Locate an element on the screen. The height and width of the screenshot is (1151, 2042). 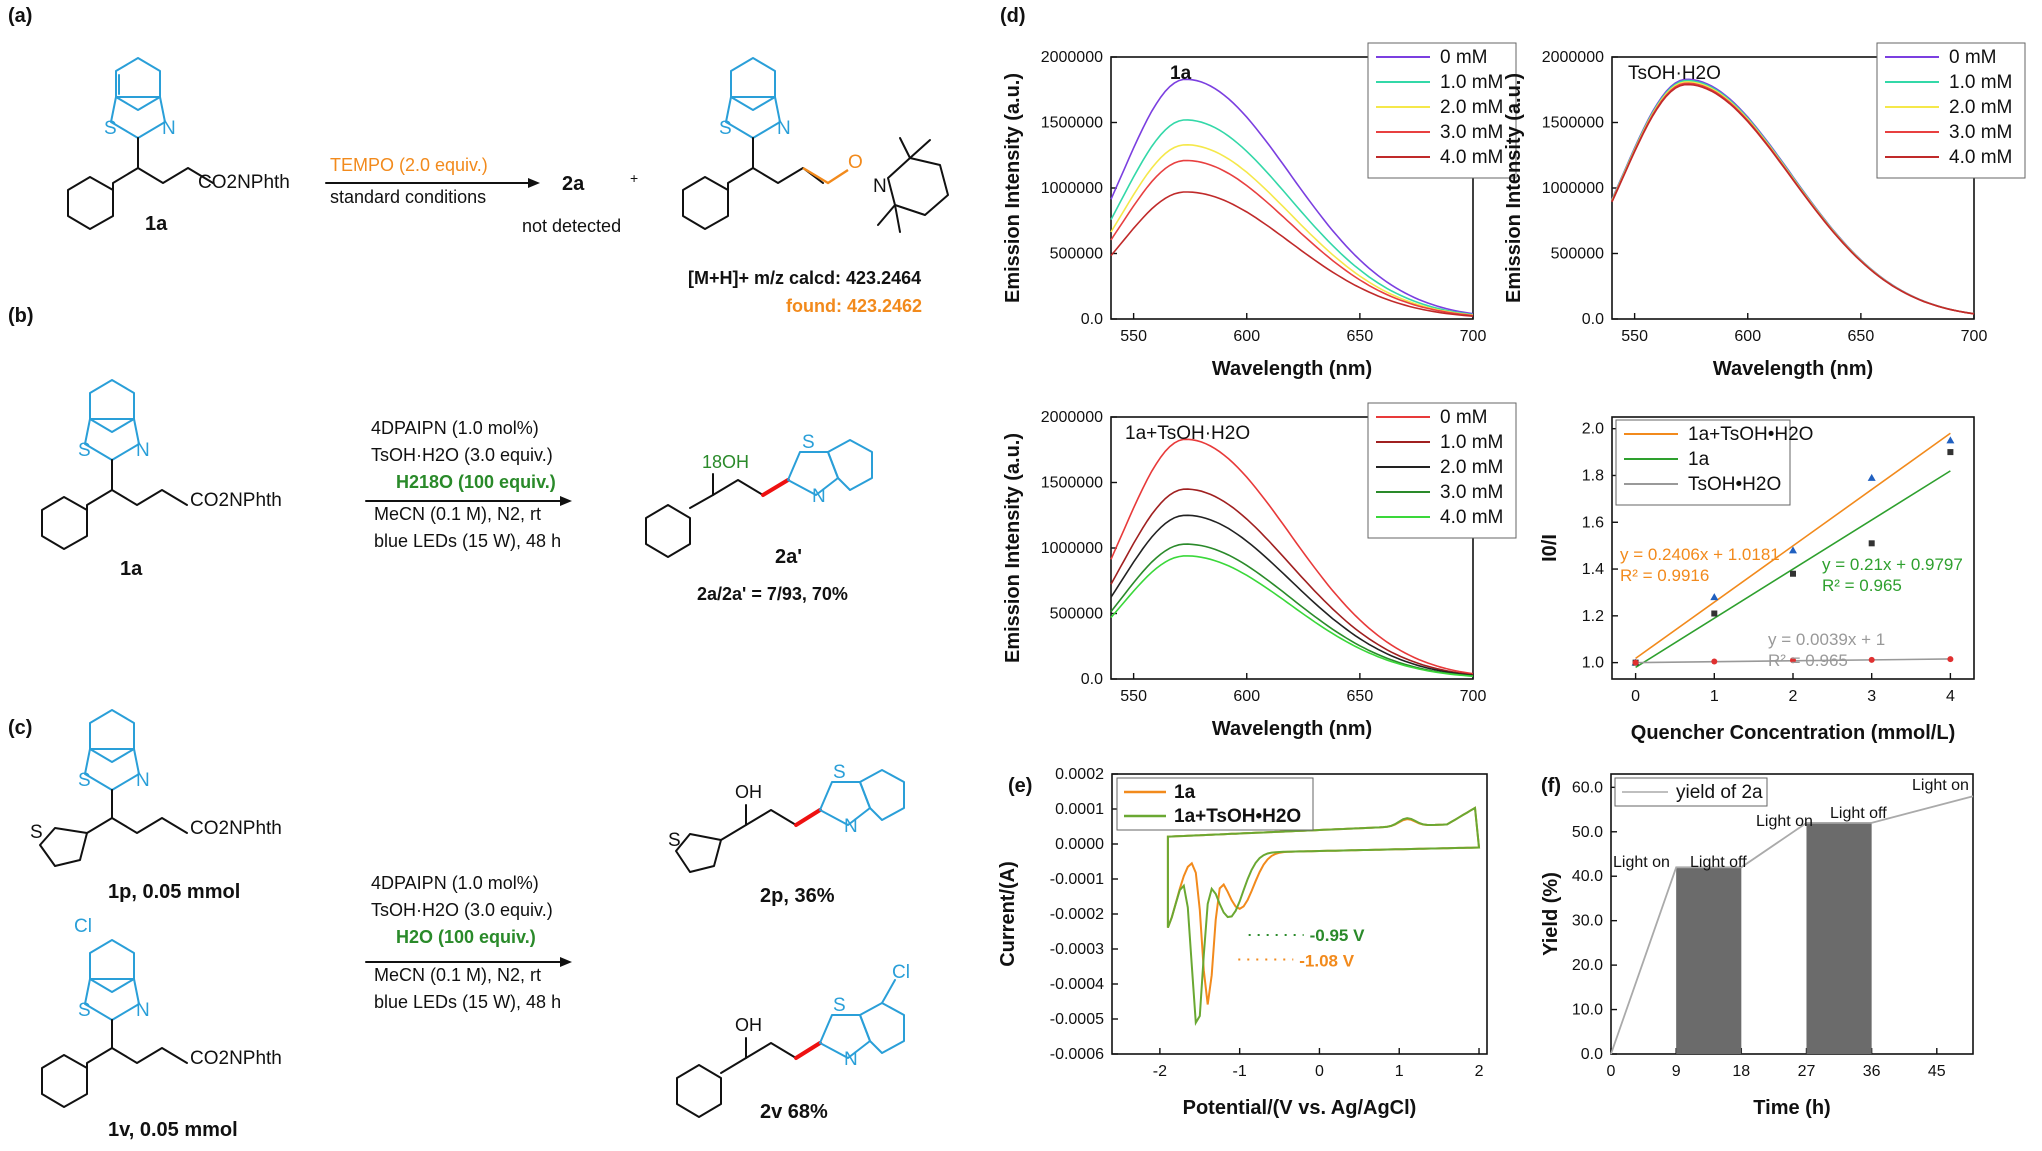
panel-label-e: (e) is located at coordinates (1020, 786).